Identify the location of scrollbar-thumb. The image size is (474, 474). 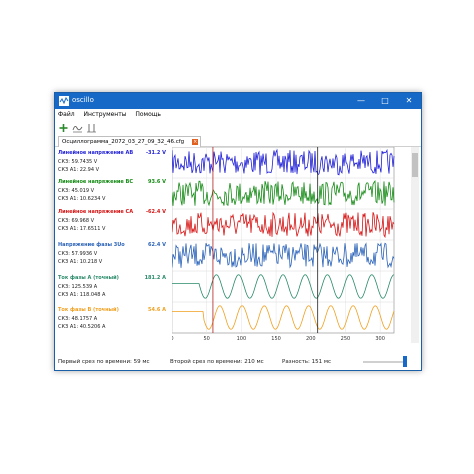
(415, 165).